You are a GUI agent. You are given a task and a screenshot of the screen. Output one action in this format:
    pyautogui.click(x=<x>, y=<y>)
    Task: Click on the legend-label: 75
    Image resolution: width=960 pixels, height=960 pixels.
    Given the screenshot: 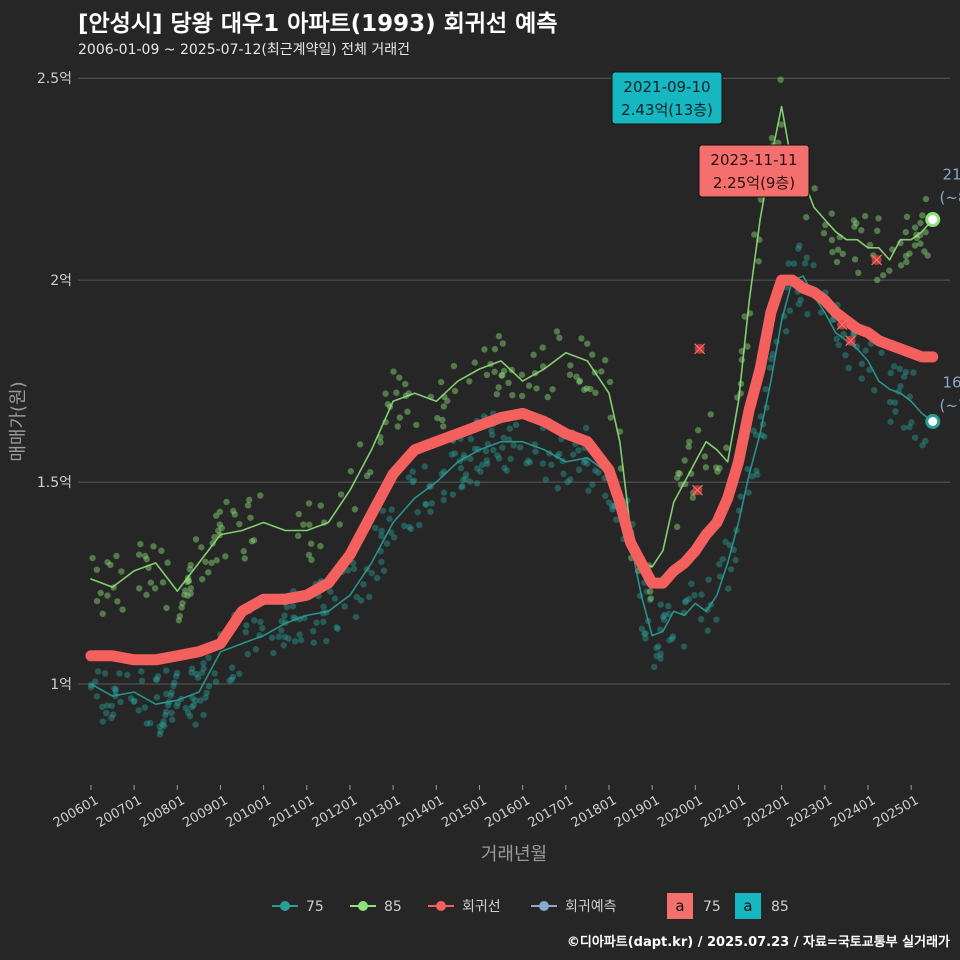 What is the action you would take?
    pyautogui.click(x=315, y=907)
    